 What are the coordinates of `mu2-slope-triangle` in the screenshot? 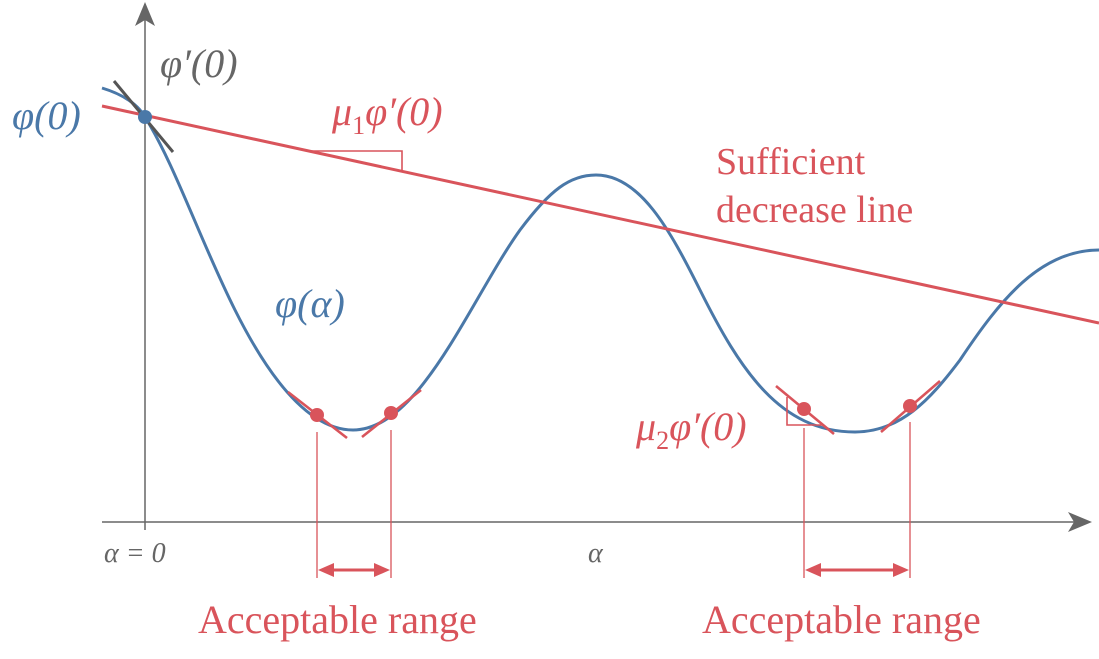 It's located at (804, 411).